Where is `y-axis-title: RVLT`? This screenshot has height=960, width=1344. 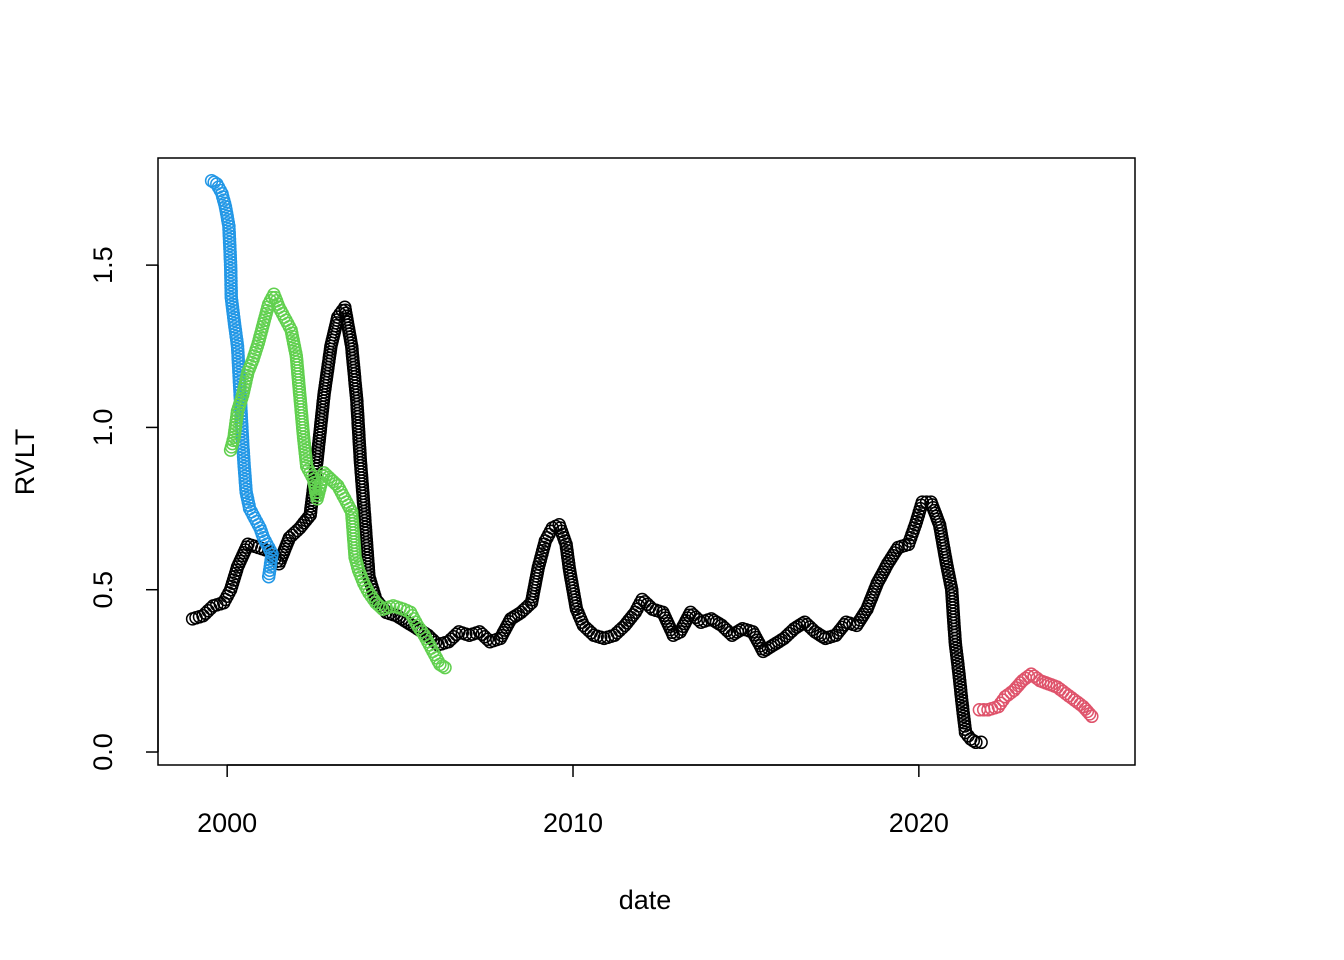 y-axis-title: RVLT is located at coordinates (25, 462).